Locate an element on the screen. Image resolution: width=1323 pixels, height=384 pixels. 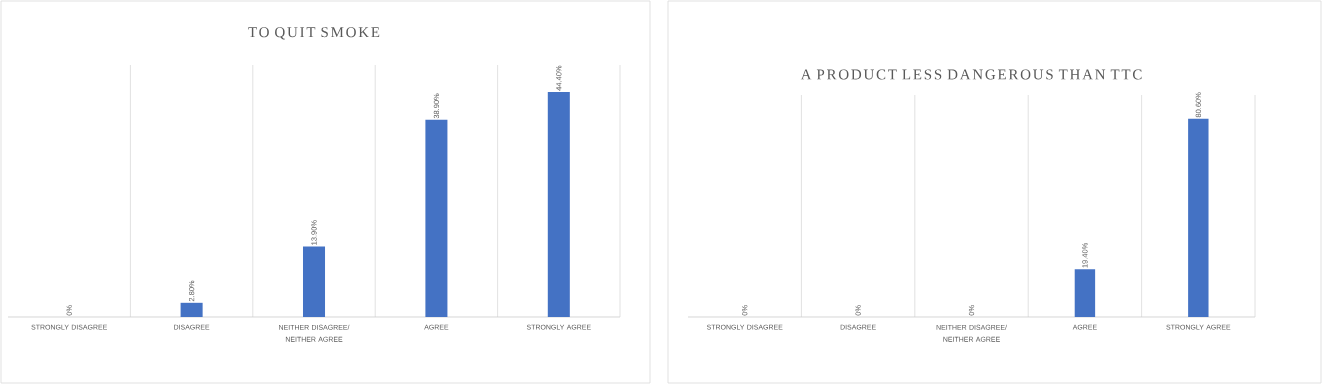
chart-title: A PRODUCT LESS DANGEROUS THAN TTC is located at coordinates (971, 74).